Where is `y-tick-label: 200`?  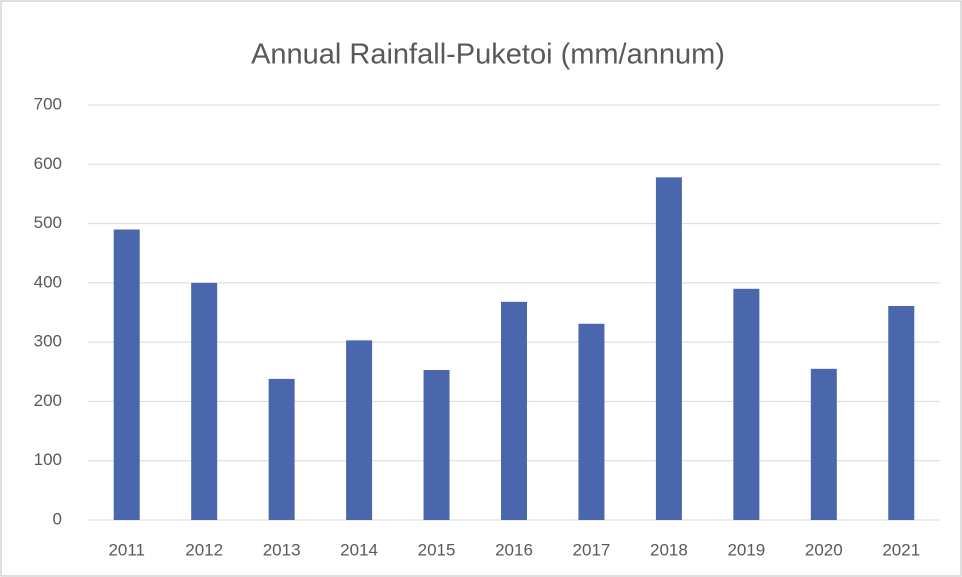
y-tick-label: 200 is located at coordinates (48, 400).